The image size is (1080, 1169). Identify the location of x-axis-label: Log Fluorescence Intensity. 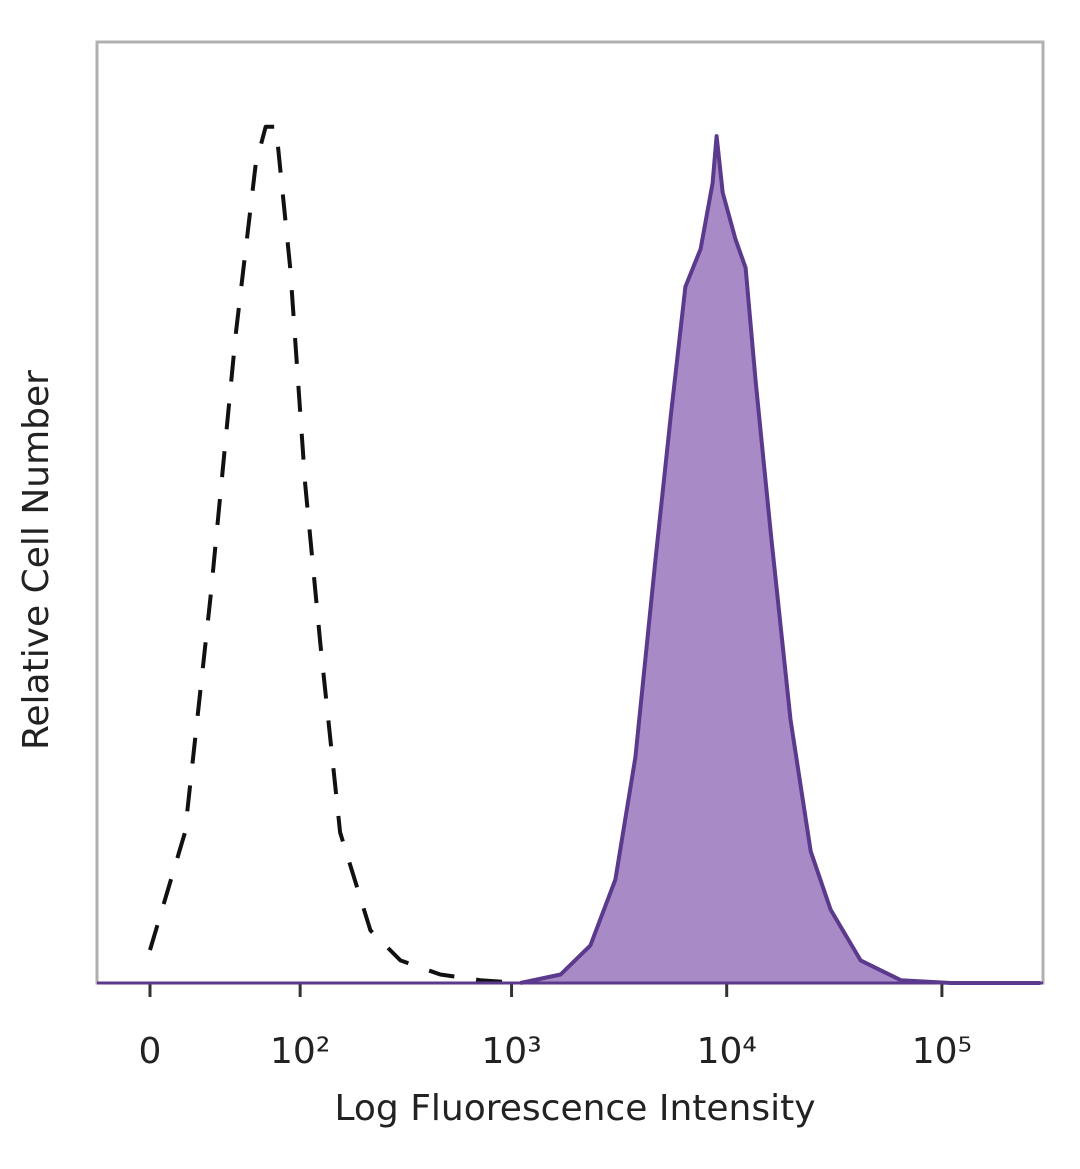
(574, 1108).